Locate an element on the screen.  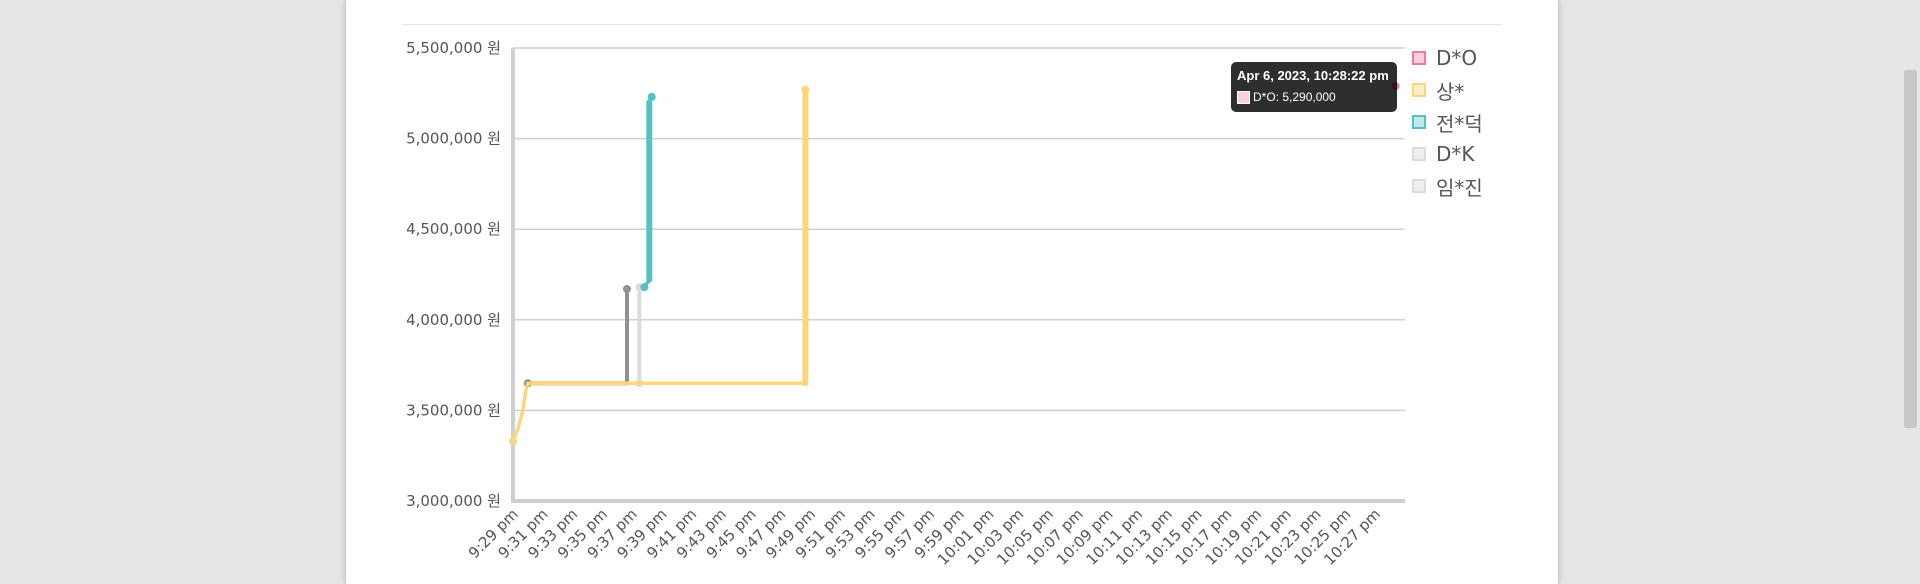
scrollbar-thumb is located at coordinates (1910, 249).